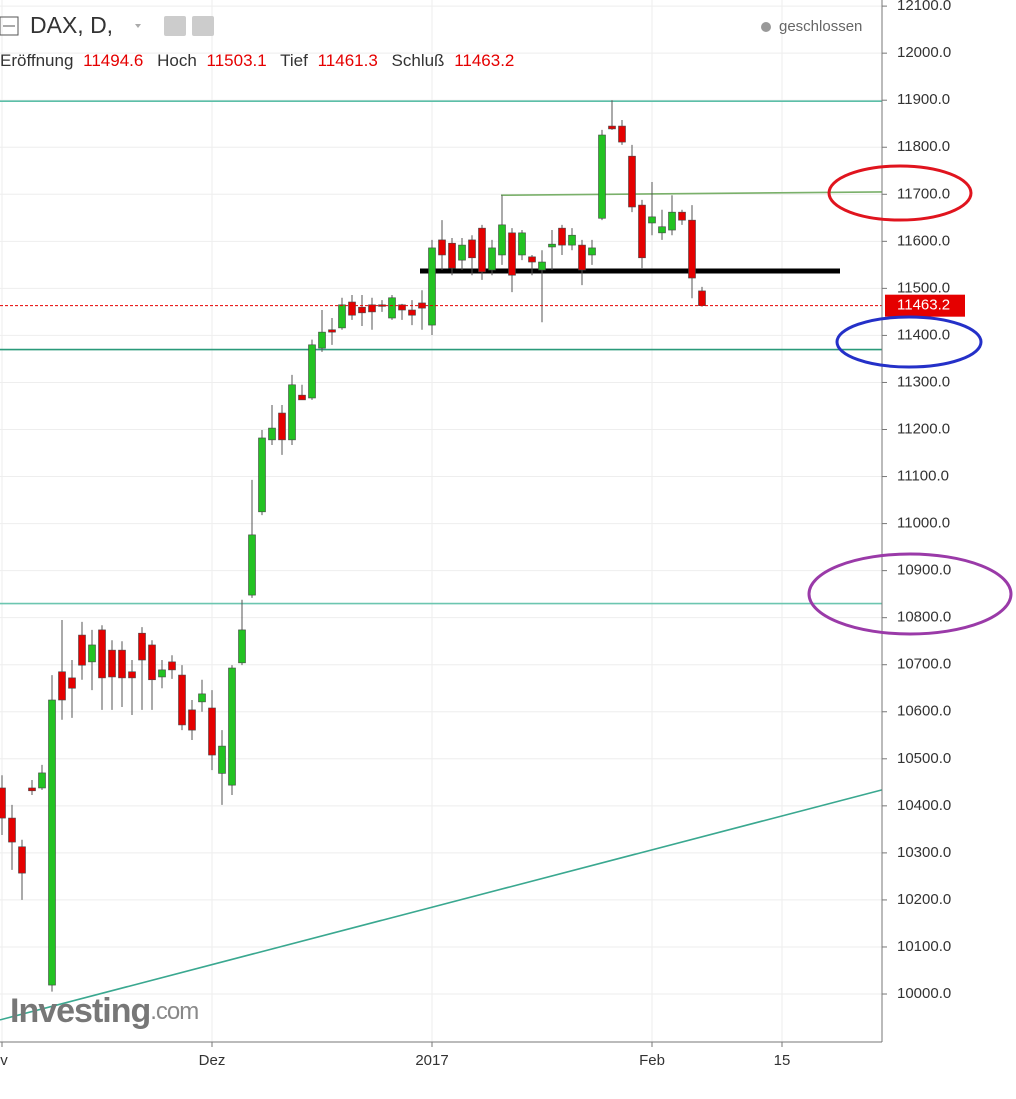 Image resolution: width=1016 pixels, height=1099 pixels. I want to click on price-label: 11463.2, so click(923, 305).